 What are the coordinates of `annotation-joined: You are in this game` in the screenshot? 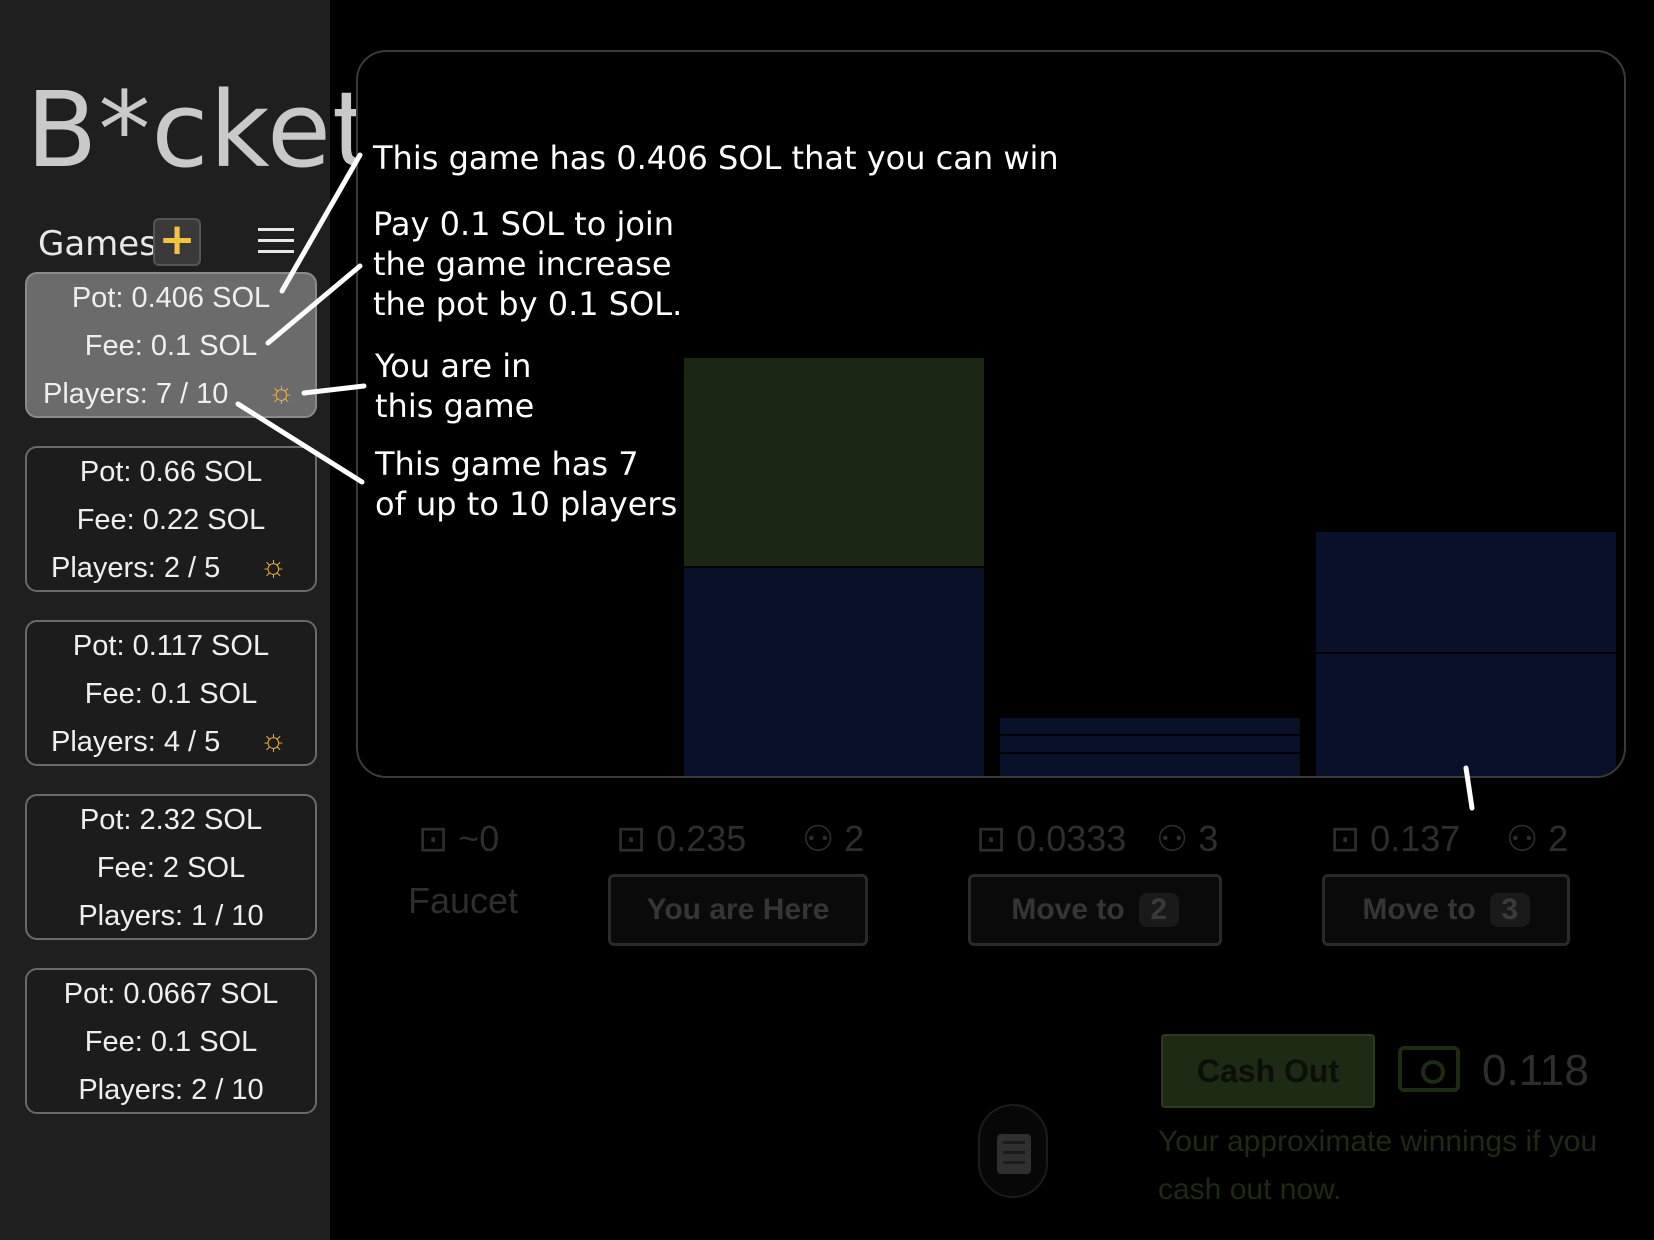 It's located at (455, 386).